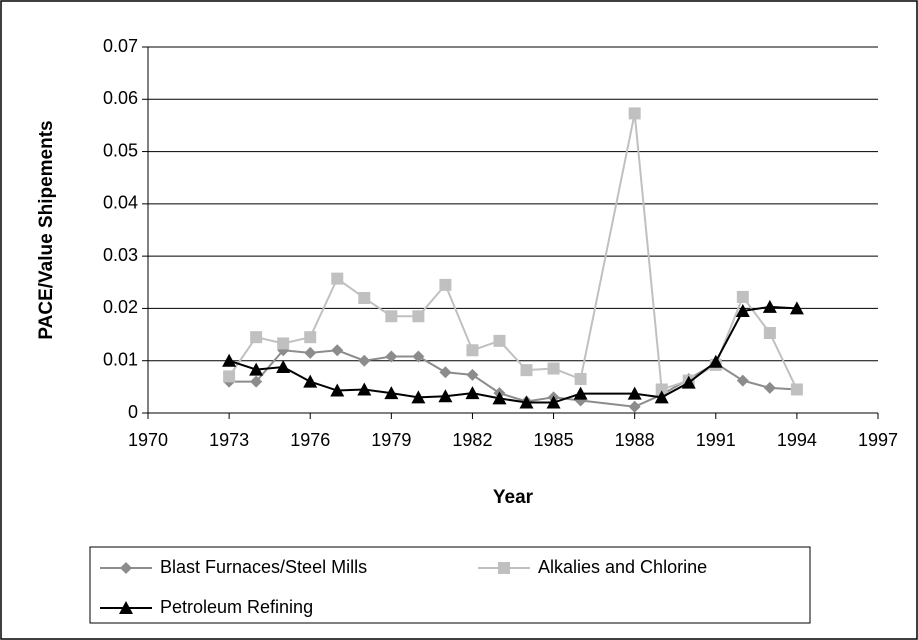 This screenshot has width=918, height=640. What do you see at coordinates (46, 229) in the screenshot?
I see `y-axis-title: PACE/Value Shipements` at bounding box center [46, 229].